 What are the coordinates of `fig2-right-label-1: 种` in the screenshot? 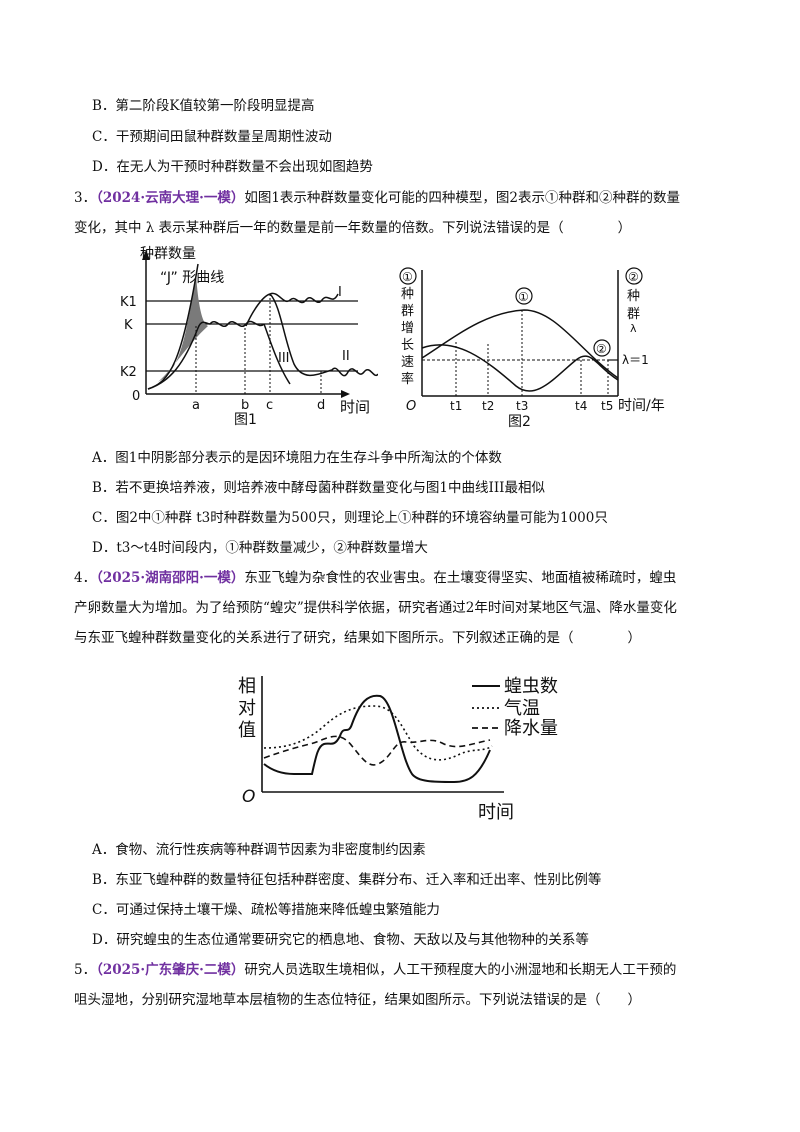 It's located at (633, 296).